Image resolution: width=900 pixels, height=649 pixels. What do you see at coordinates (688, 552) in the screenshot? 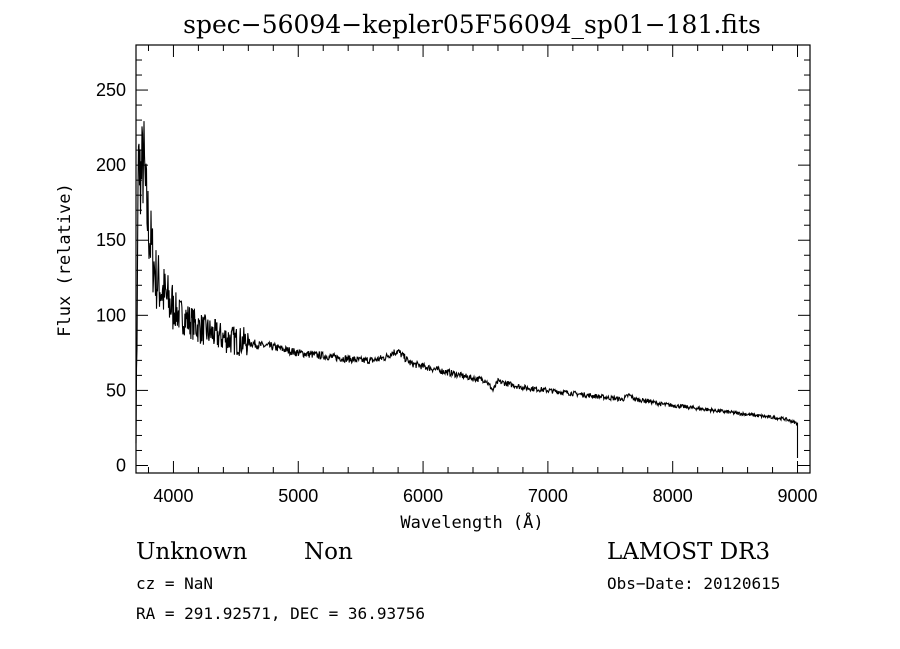
I see `survey-name: LAMOST DR3` at bounding box center [688, 552].